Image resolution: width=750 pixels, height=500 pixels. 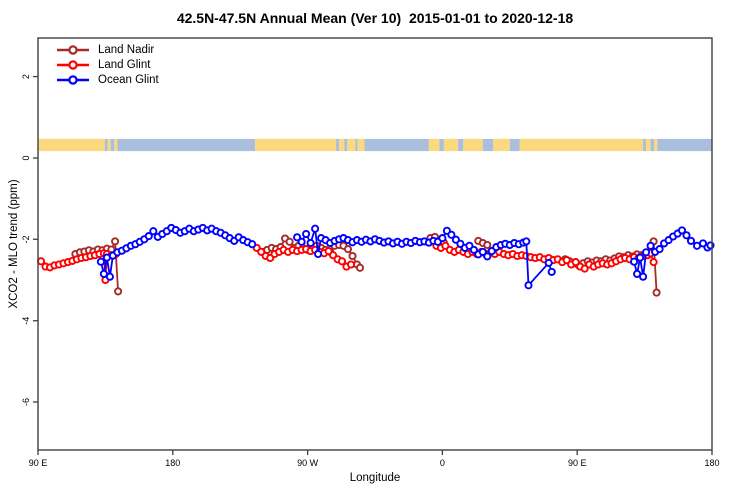 I want to click on svg-text: -6, so click(x=26, y=402).